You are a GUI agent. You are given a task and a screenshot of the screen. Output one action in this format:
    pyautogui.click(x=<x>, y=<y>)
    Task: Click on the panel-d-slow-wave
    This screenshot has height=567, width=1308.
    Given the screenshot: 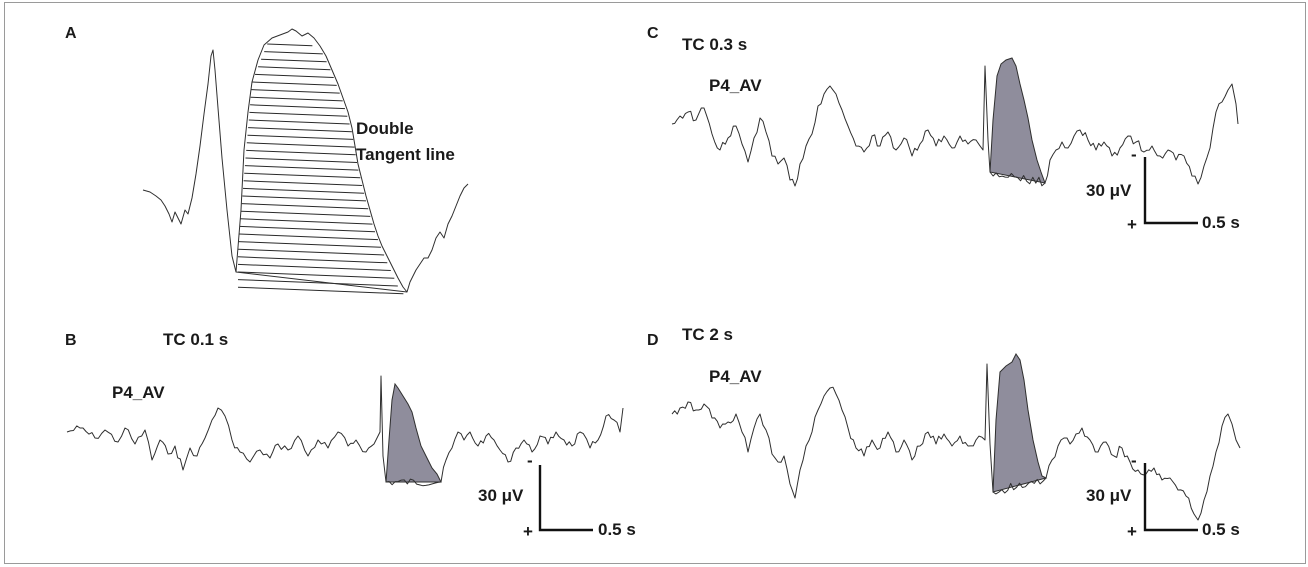 What is the action you would take?
    pyautogui.click(x=1020, y=423)
    